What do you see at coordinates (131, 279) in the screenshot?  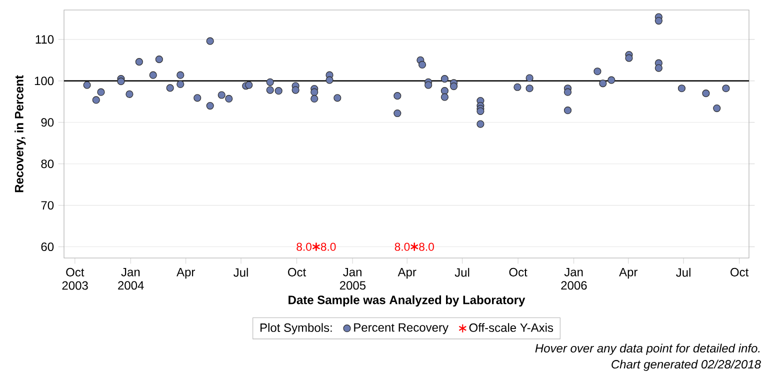 I see `x-tick-label: Jan 2004` at bounding box center [131, 279].